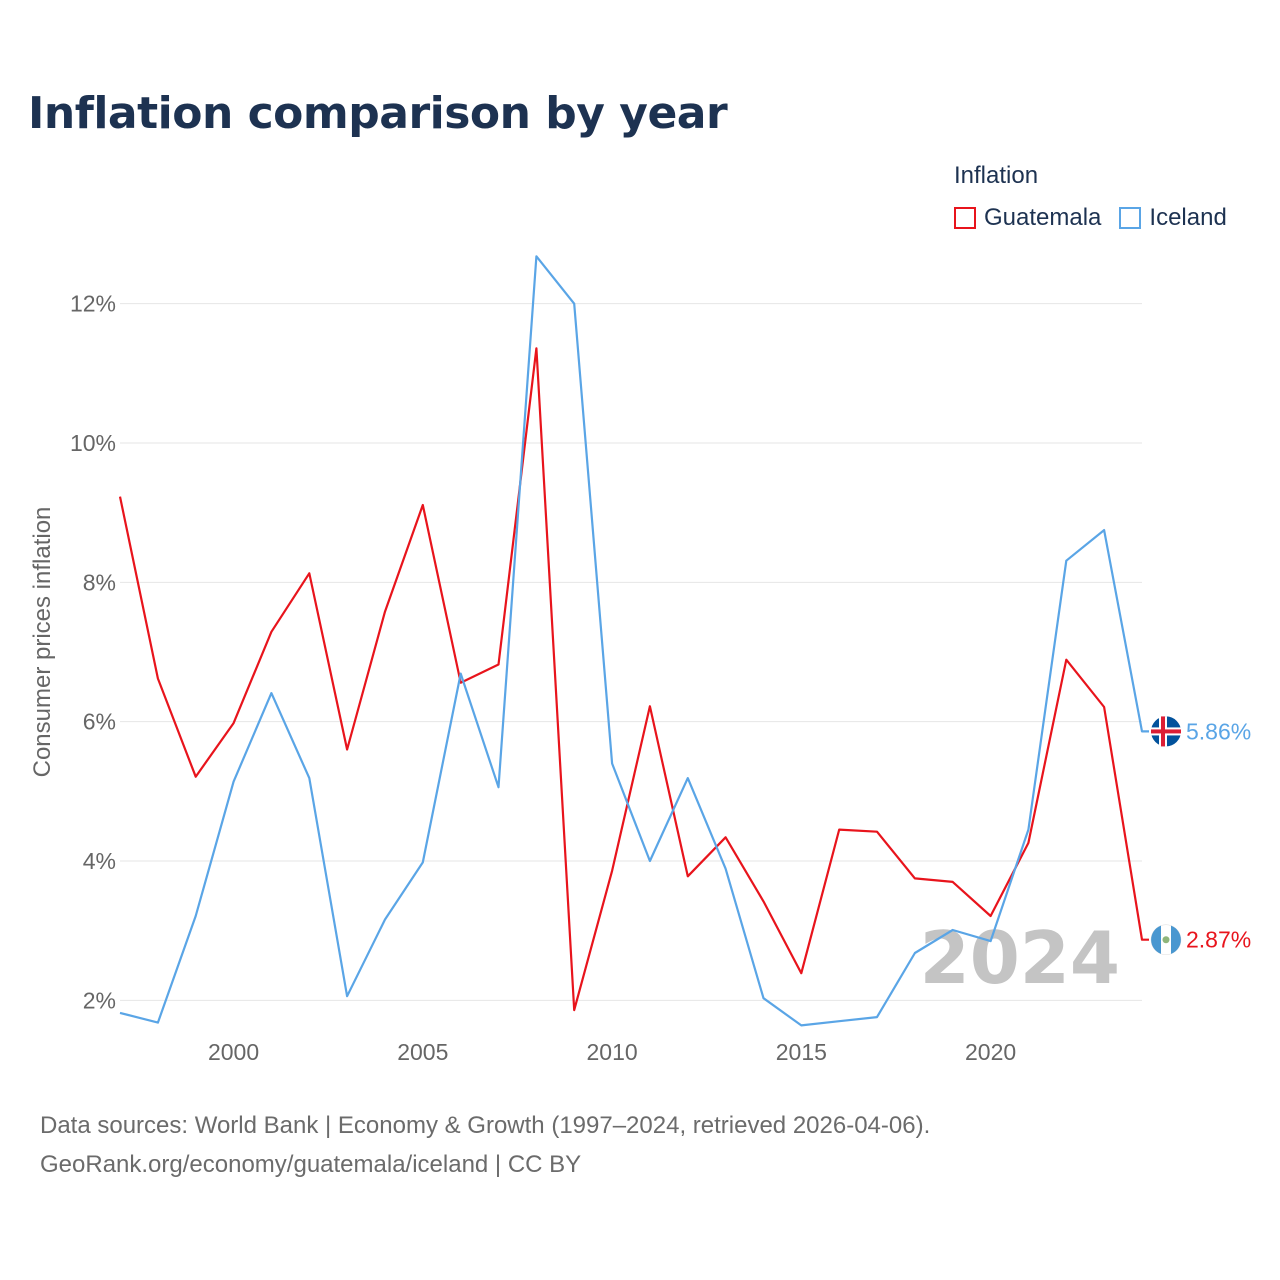 The width and height of the screenshot is (1280, 1280). I want to click on chart-title: Inflation comparison by year, so click(378, 113).